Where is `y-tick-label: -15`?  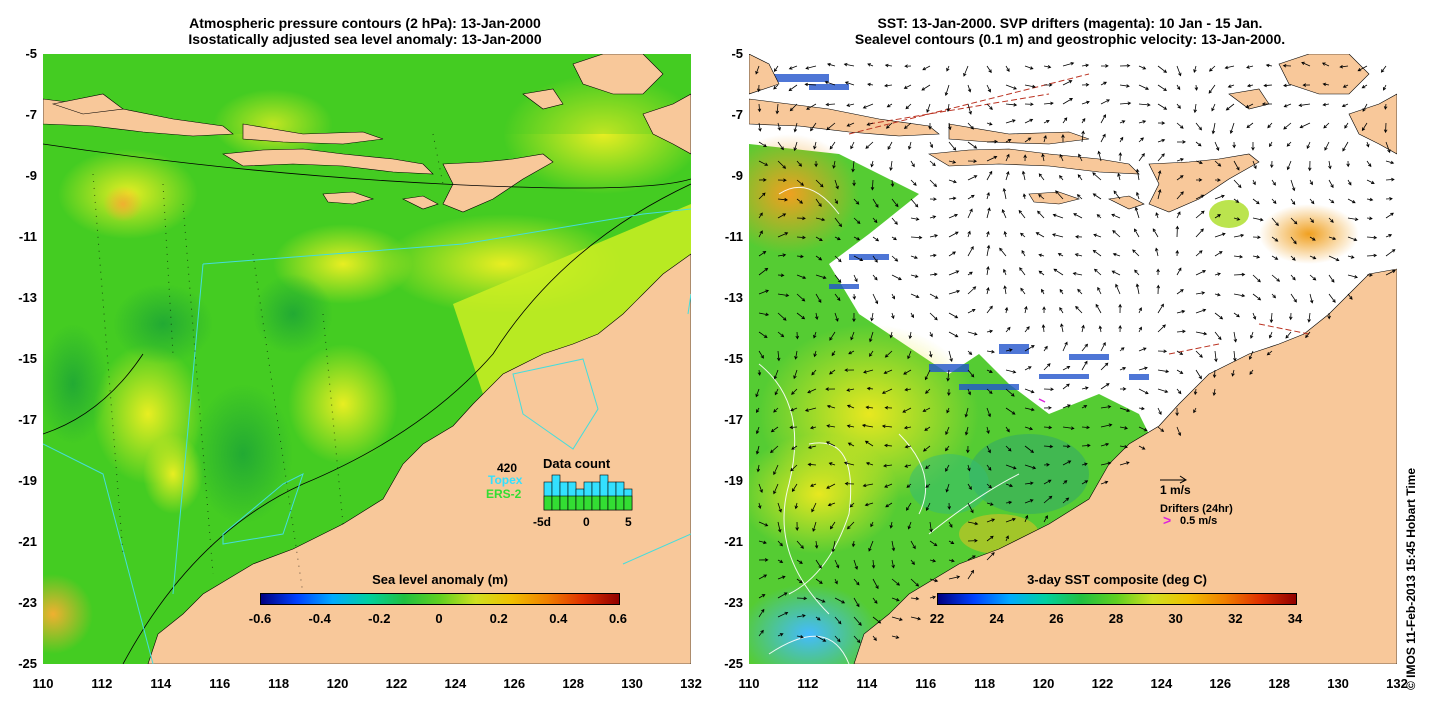 y-tick-label: -15 is located at coordinates (733, 358).